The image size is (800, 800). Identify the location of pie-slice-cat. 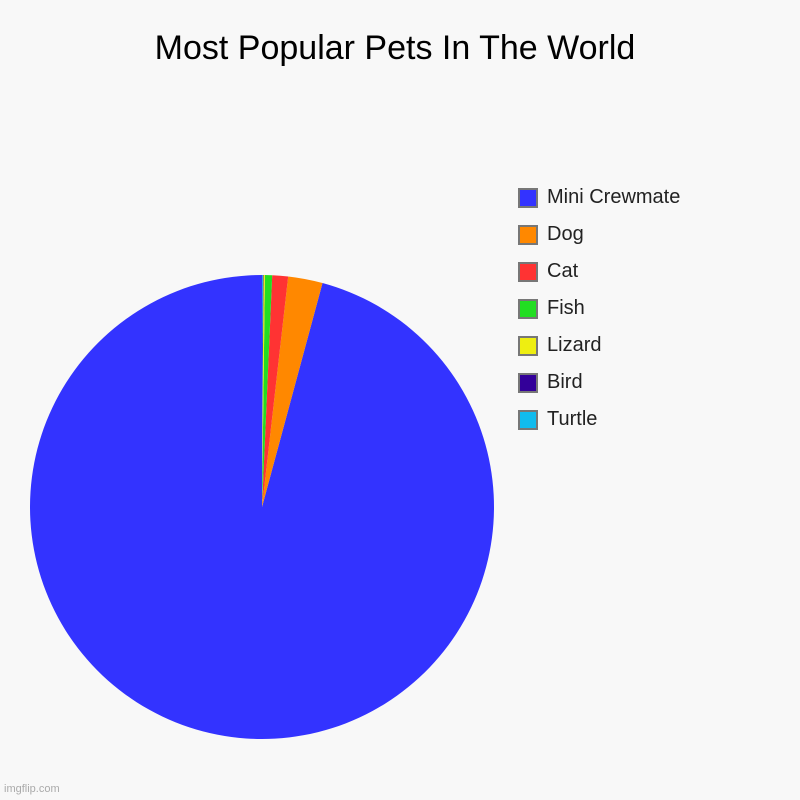
(275, 391).